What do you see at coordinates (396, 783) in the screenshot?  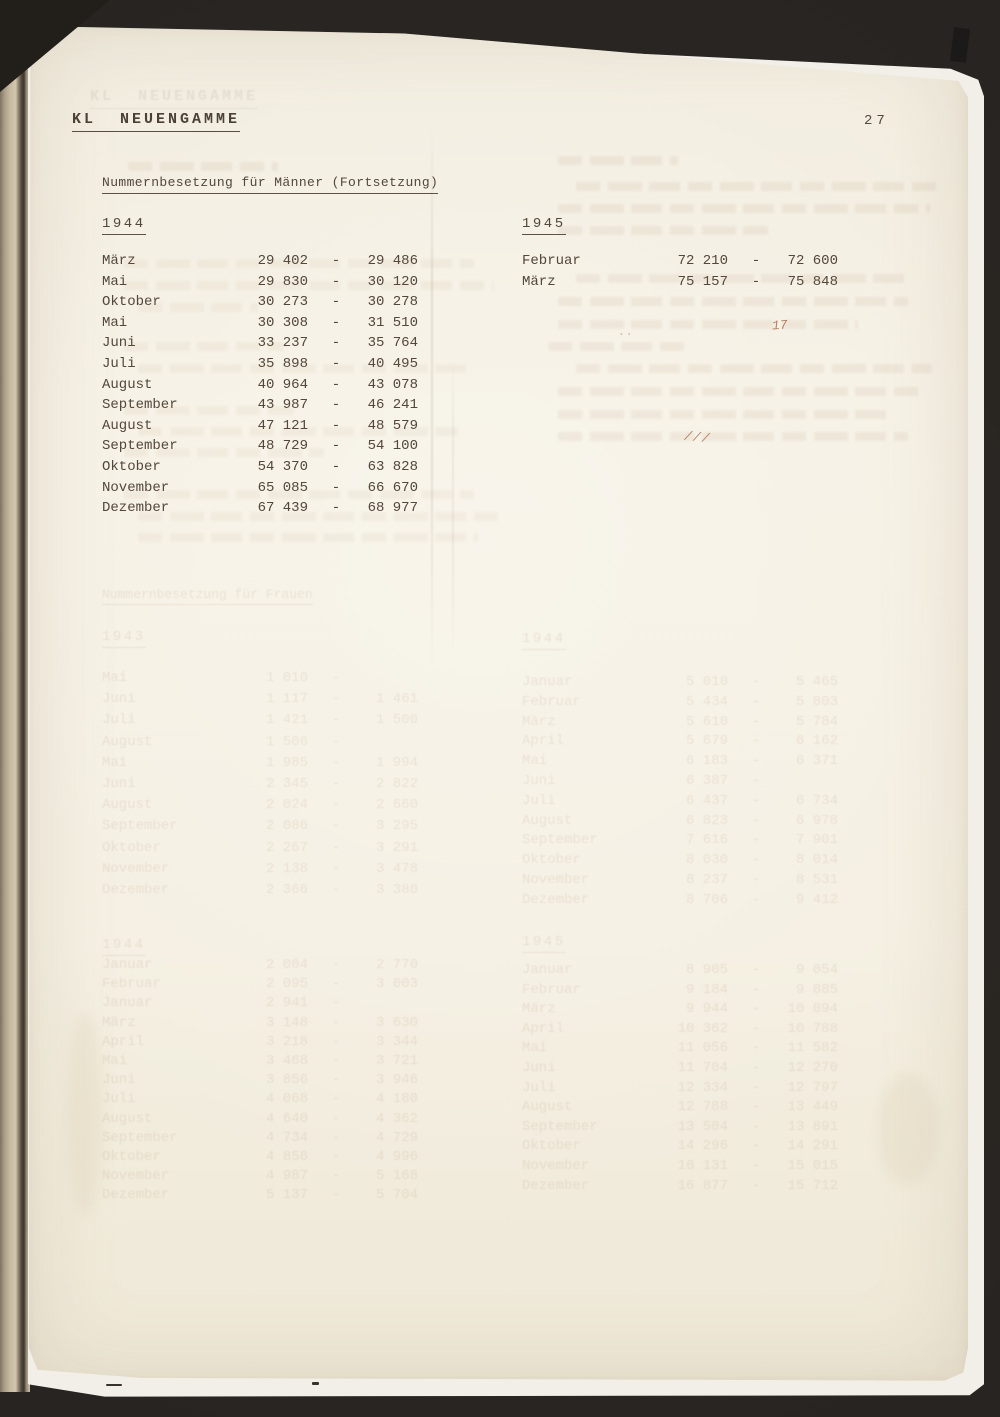 I see `number-end-cell: 2 822` at bounding box center [396, 783].